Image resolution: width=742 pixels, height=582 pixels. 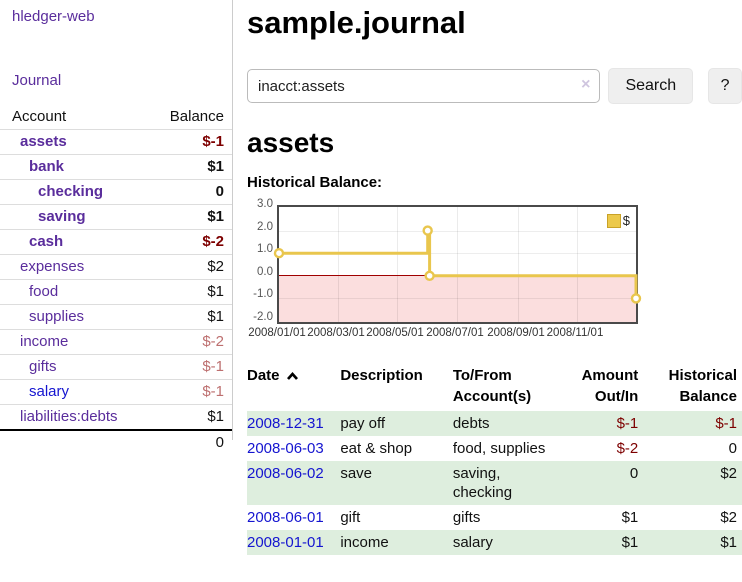 What do you see at coordinates (725, 86) in the screenshot?
I see `help-button: ?` at bounding box center [725, 86].